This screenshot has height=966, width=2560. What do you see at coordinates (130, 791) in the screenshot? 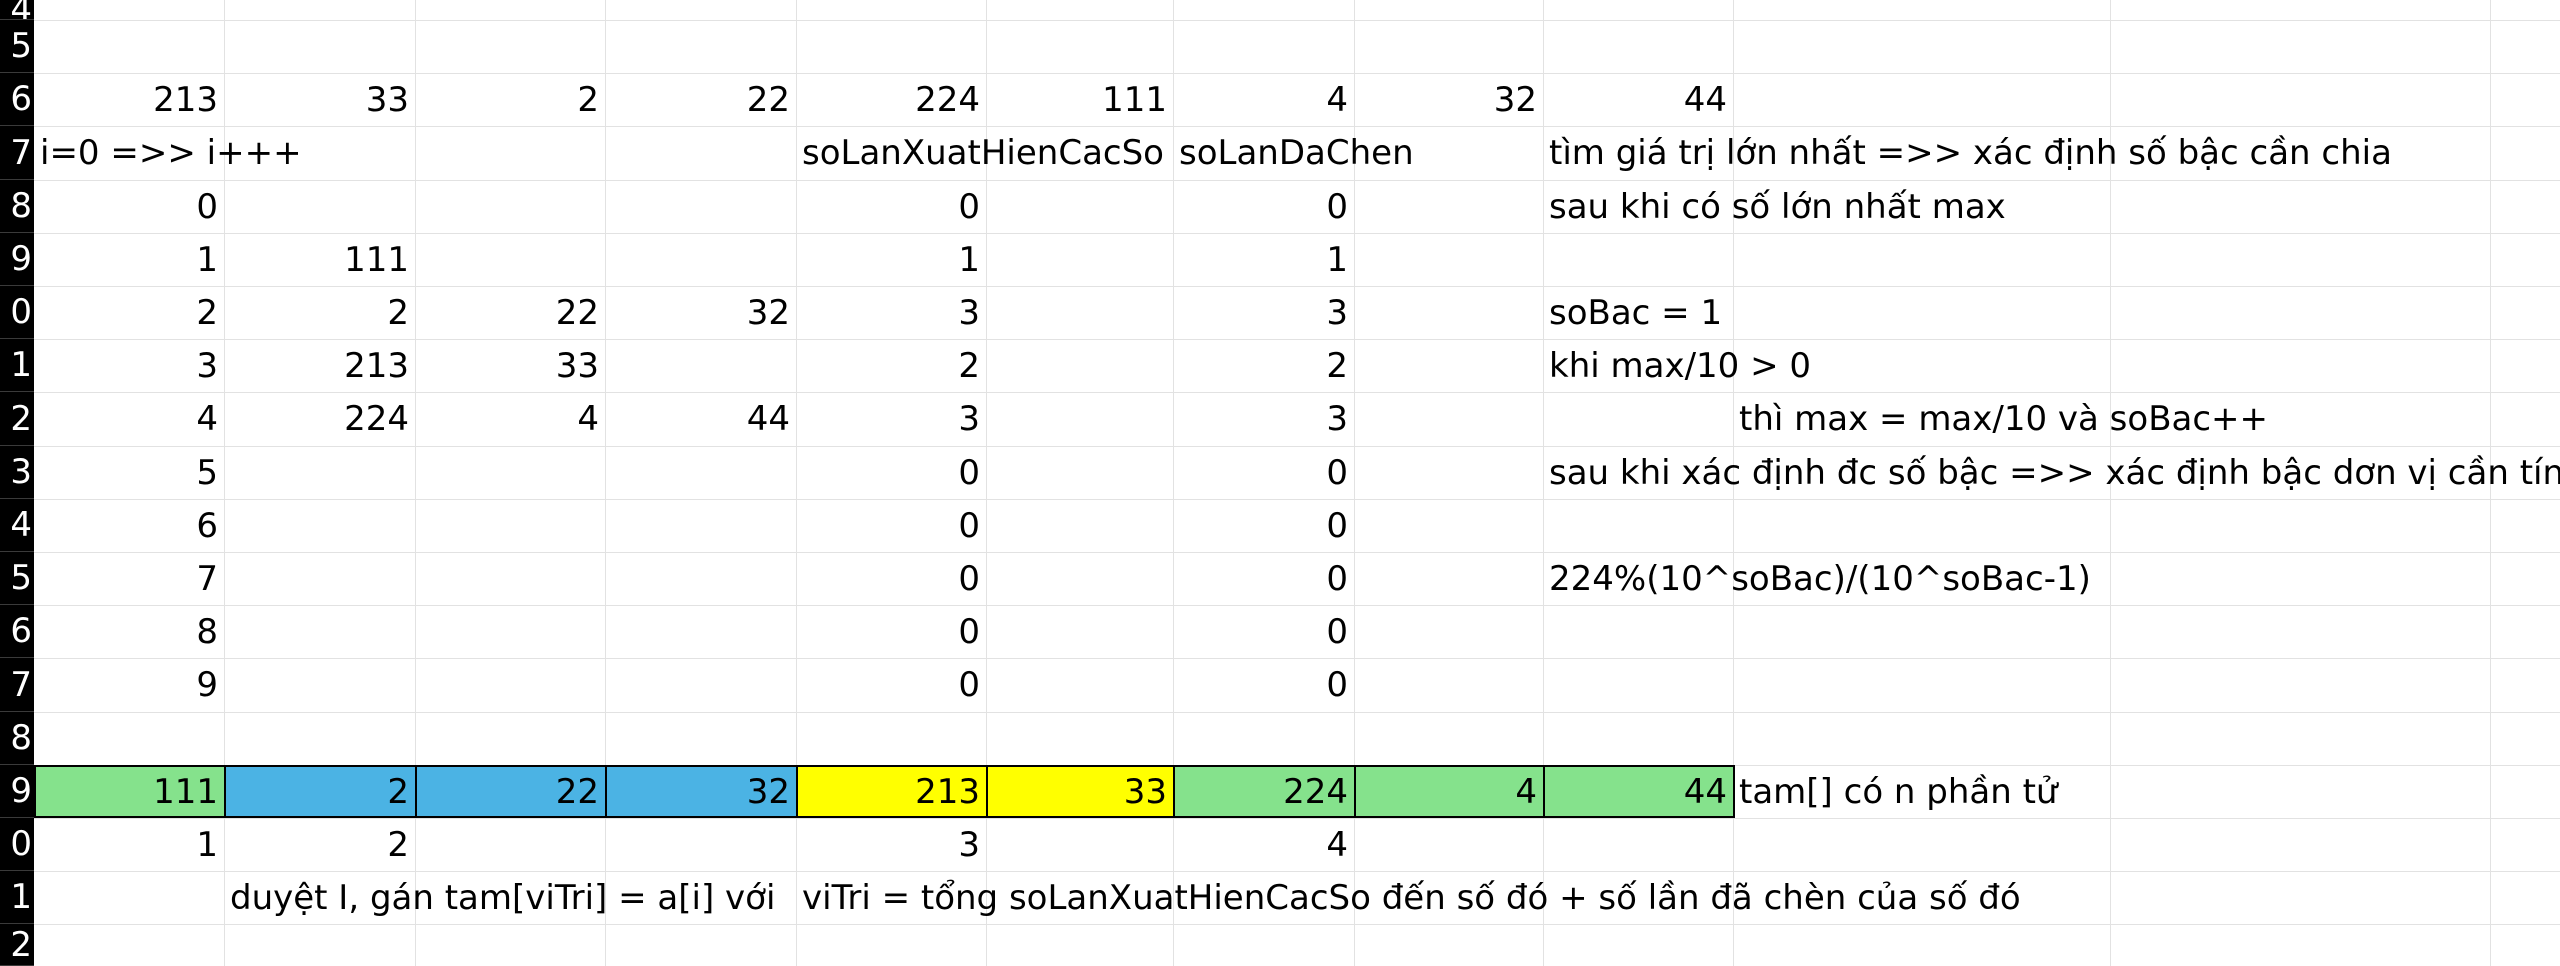
I see `tam-array-cell: 111` at bounding box center [130, 791].